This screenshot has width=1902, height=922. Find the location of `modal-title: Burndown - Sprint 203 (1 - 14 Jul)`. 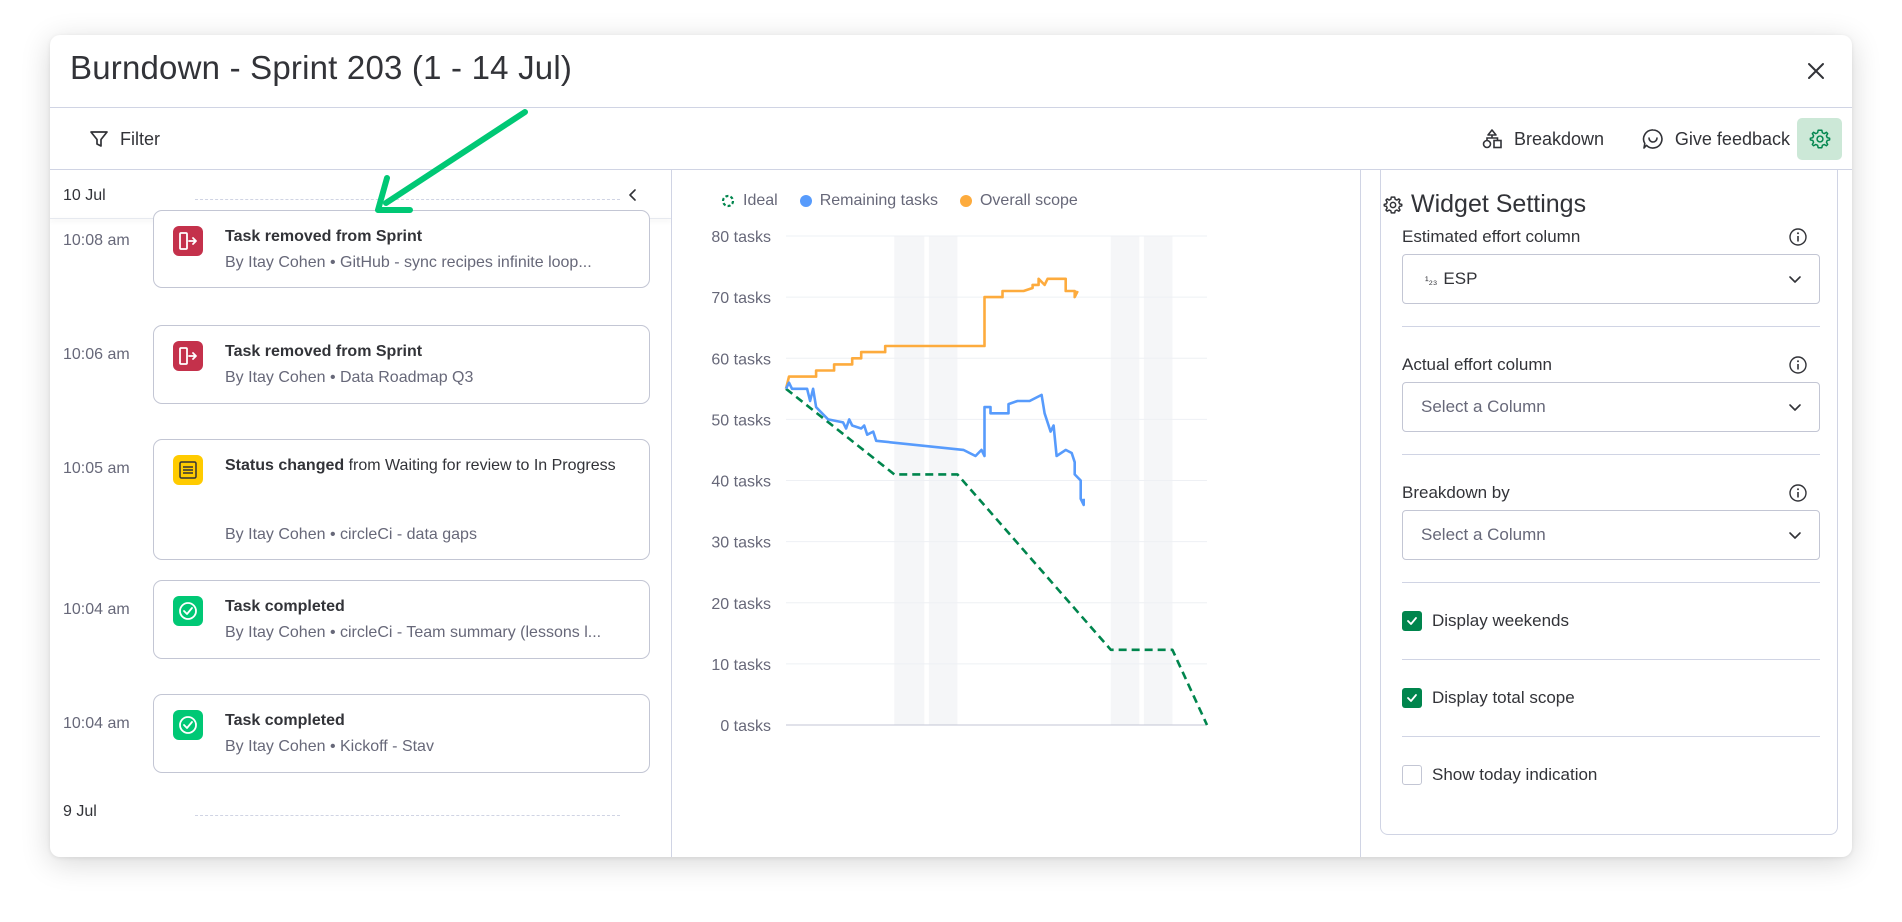

modal-title: Burndown - Sprint 203 (1 - 14 Jul) is located at coordinates (321, 67).